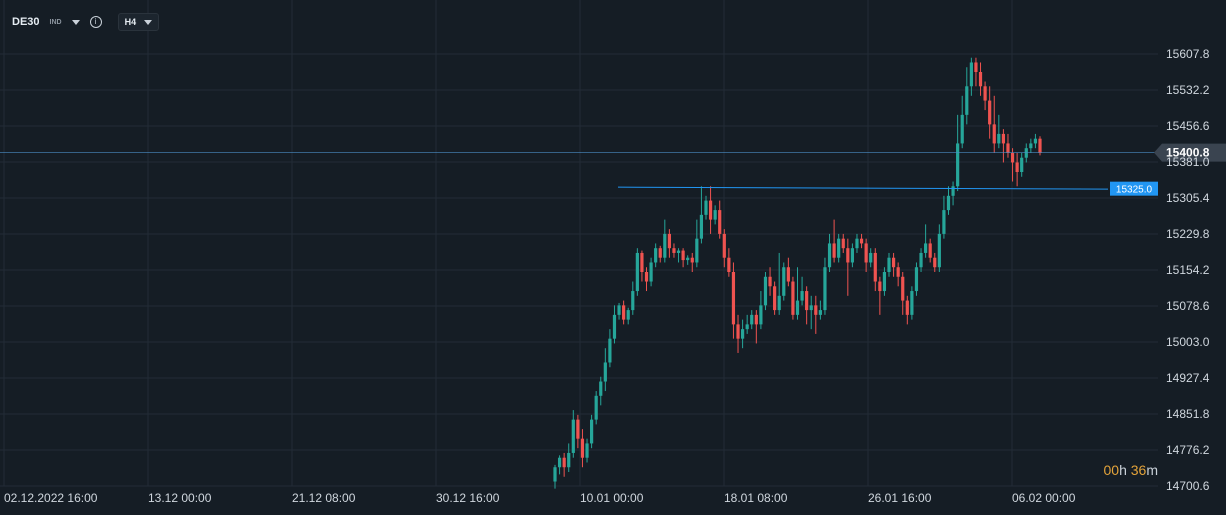 This screenshot has height=515, width=1226. What do you see at coordinates (1188, 234) in the screenshot?
I see `y-tick-label: 15229.8` at bounding box center [1188, 234].